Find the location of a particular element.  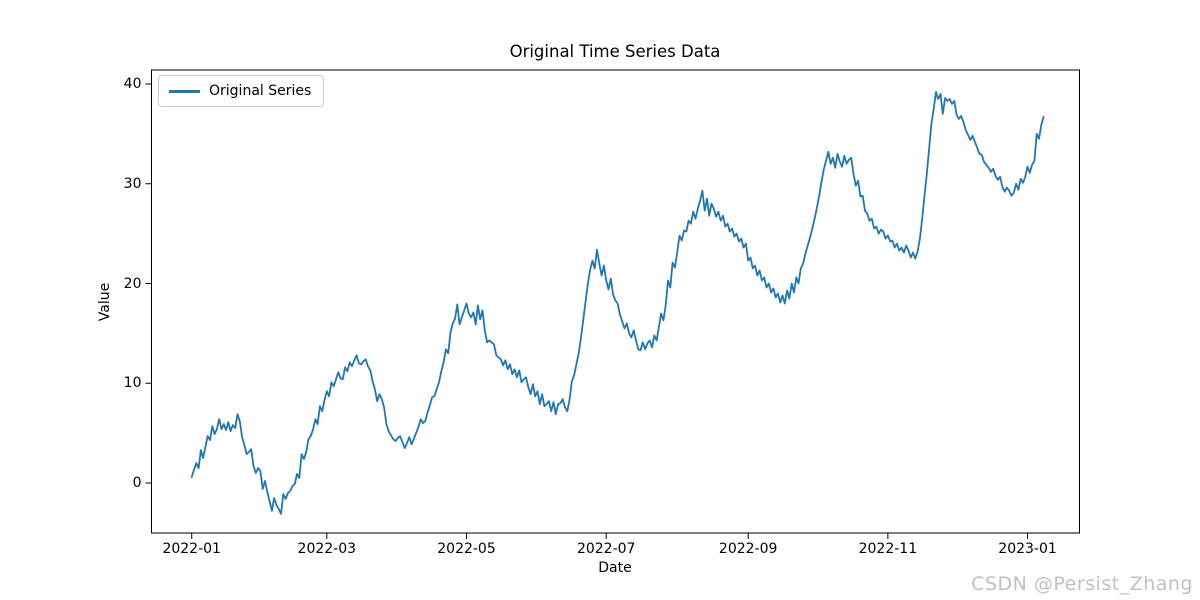

legend-line-sample-icon is located at coordinates (184, 91).